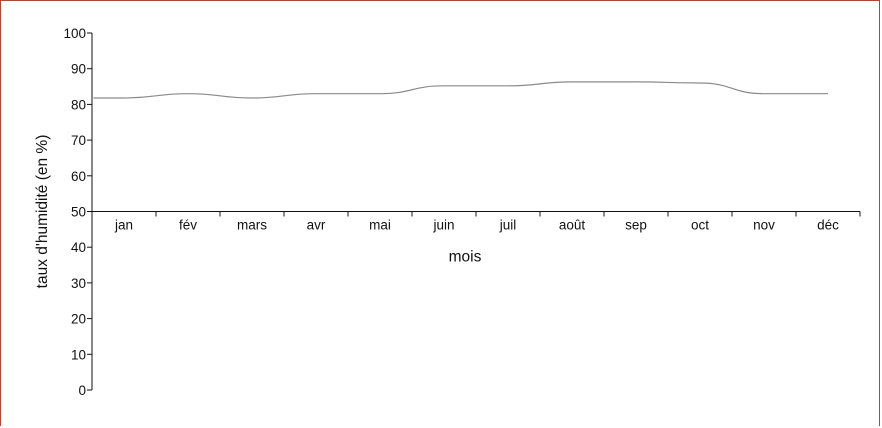 The width and height of the screenshot is (882, 428). What do you see at coordinates (78, 319) in the screenshot?
I see `y-tick-label: 20` at bounding box center [78, 319].